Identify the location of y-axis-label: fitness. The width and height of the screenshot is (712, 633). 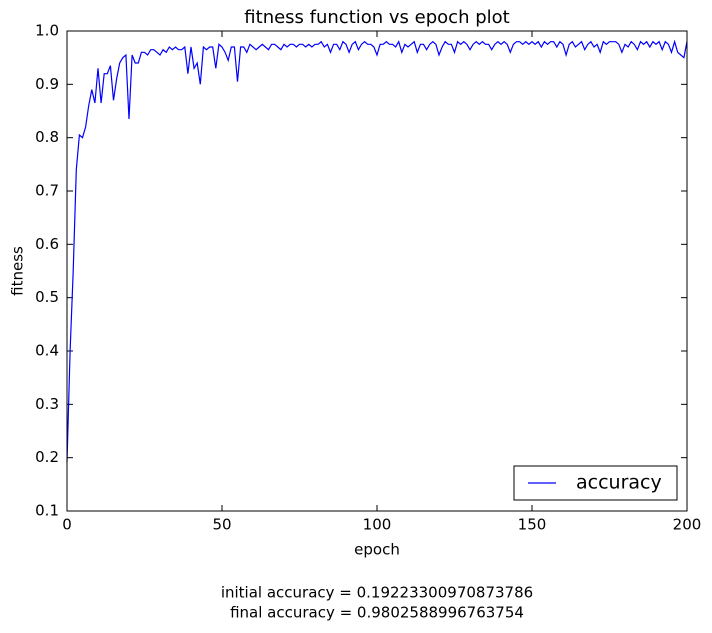
(18, 271).